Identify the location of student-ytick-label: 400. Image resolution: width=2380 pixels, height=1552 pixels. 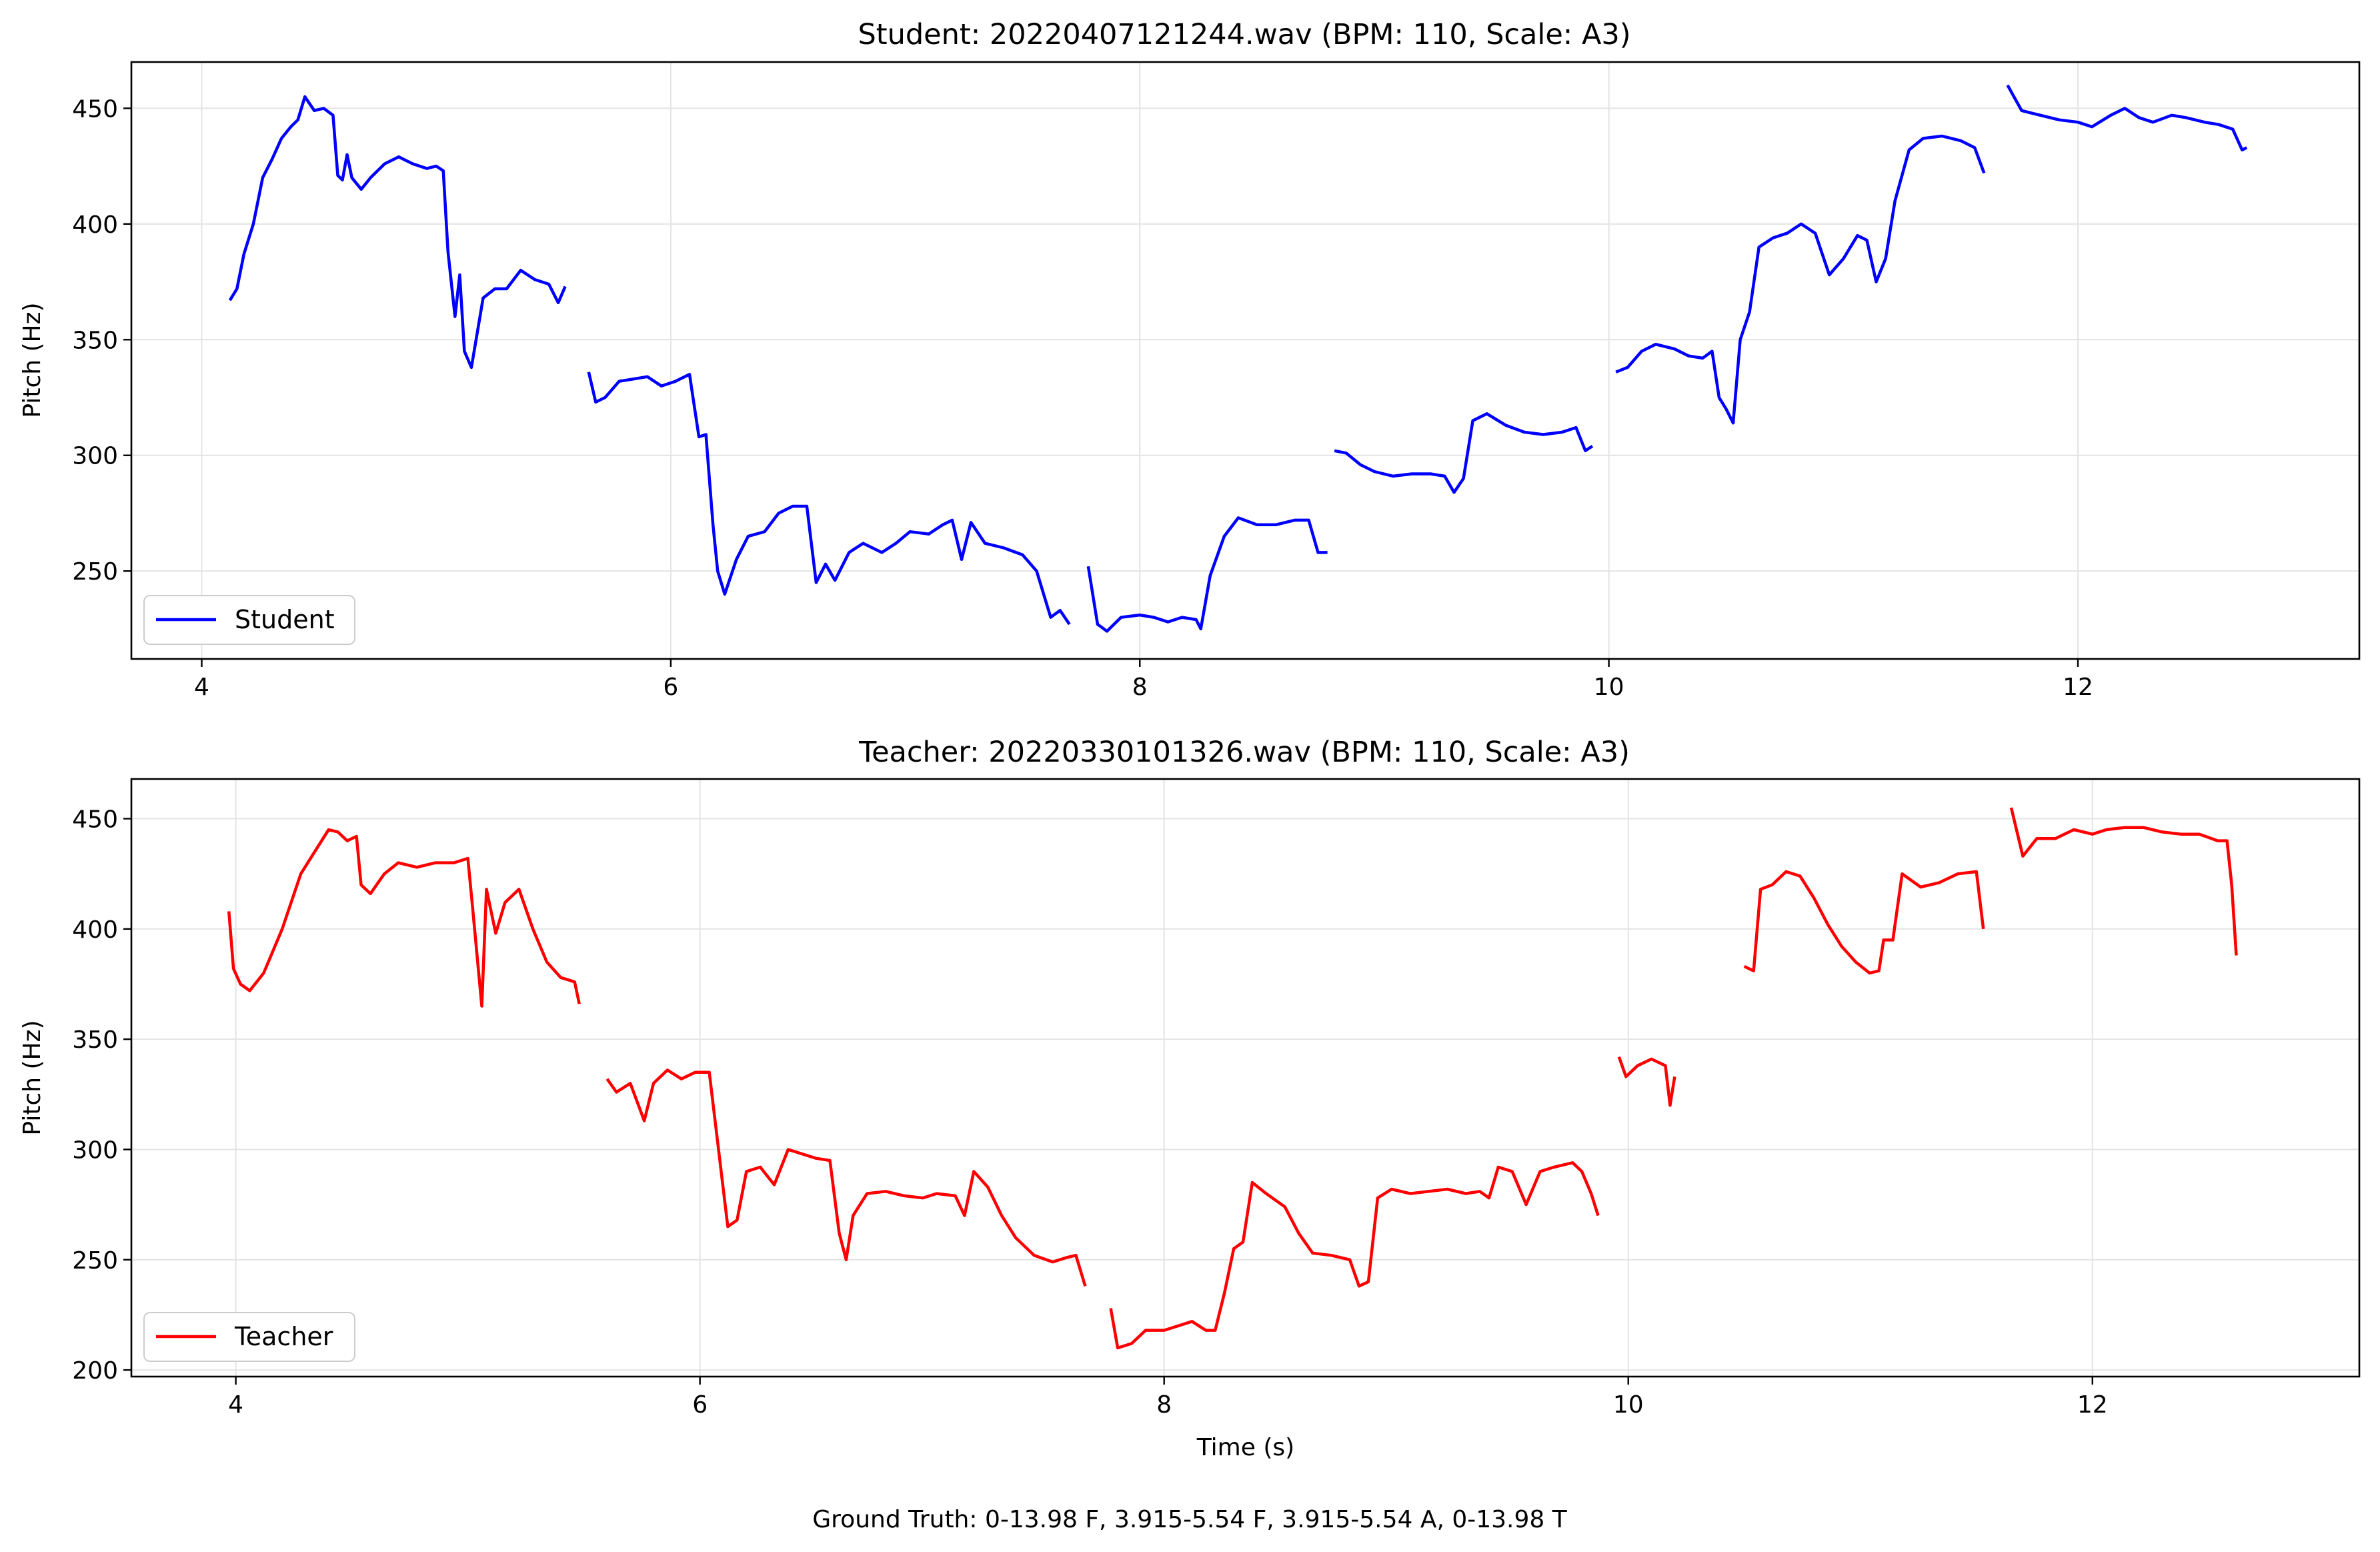
(95, 225).